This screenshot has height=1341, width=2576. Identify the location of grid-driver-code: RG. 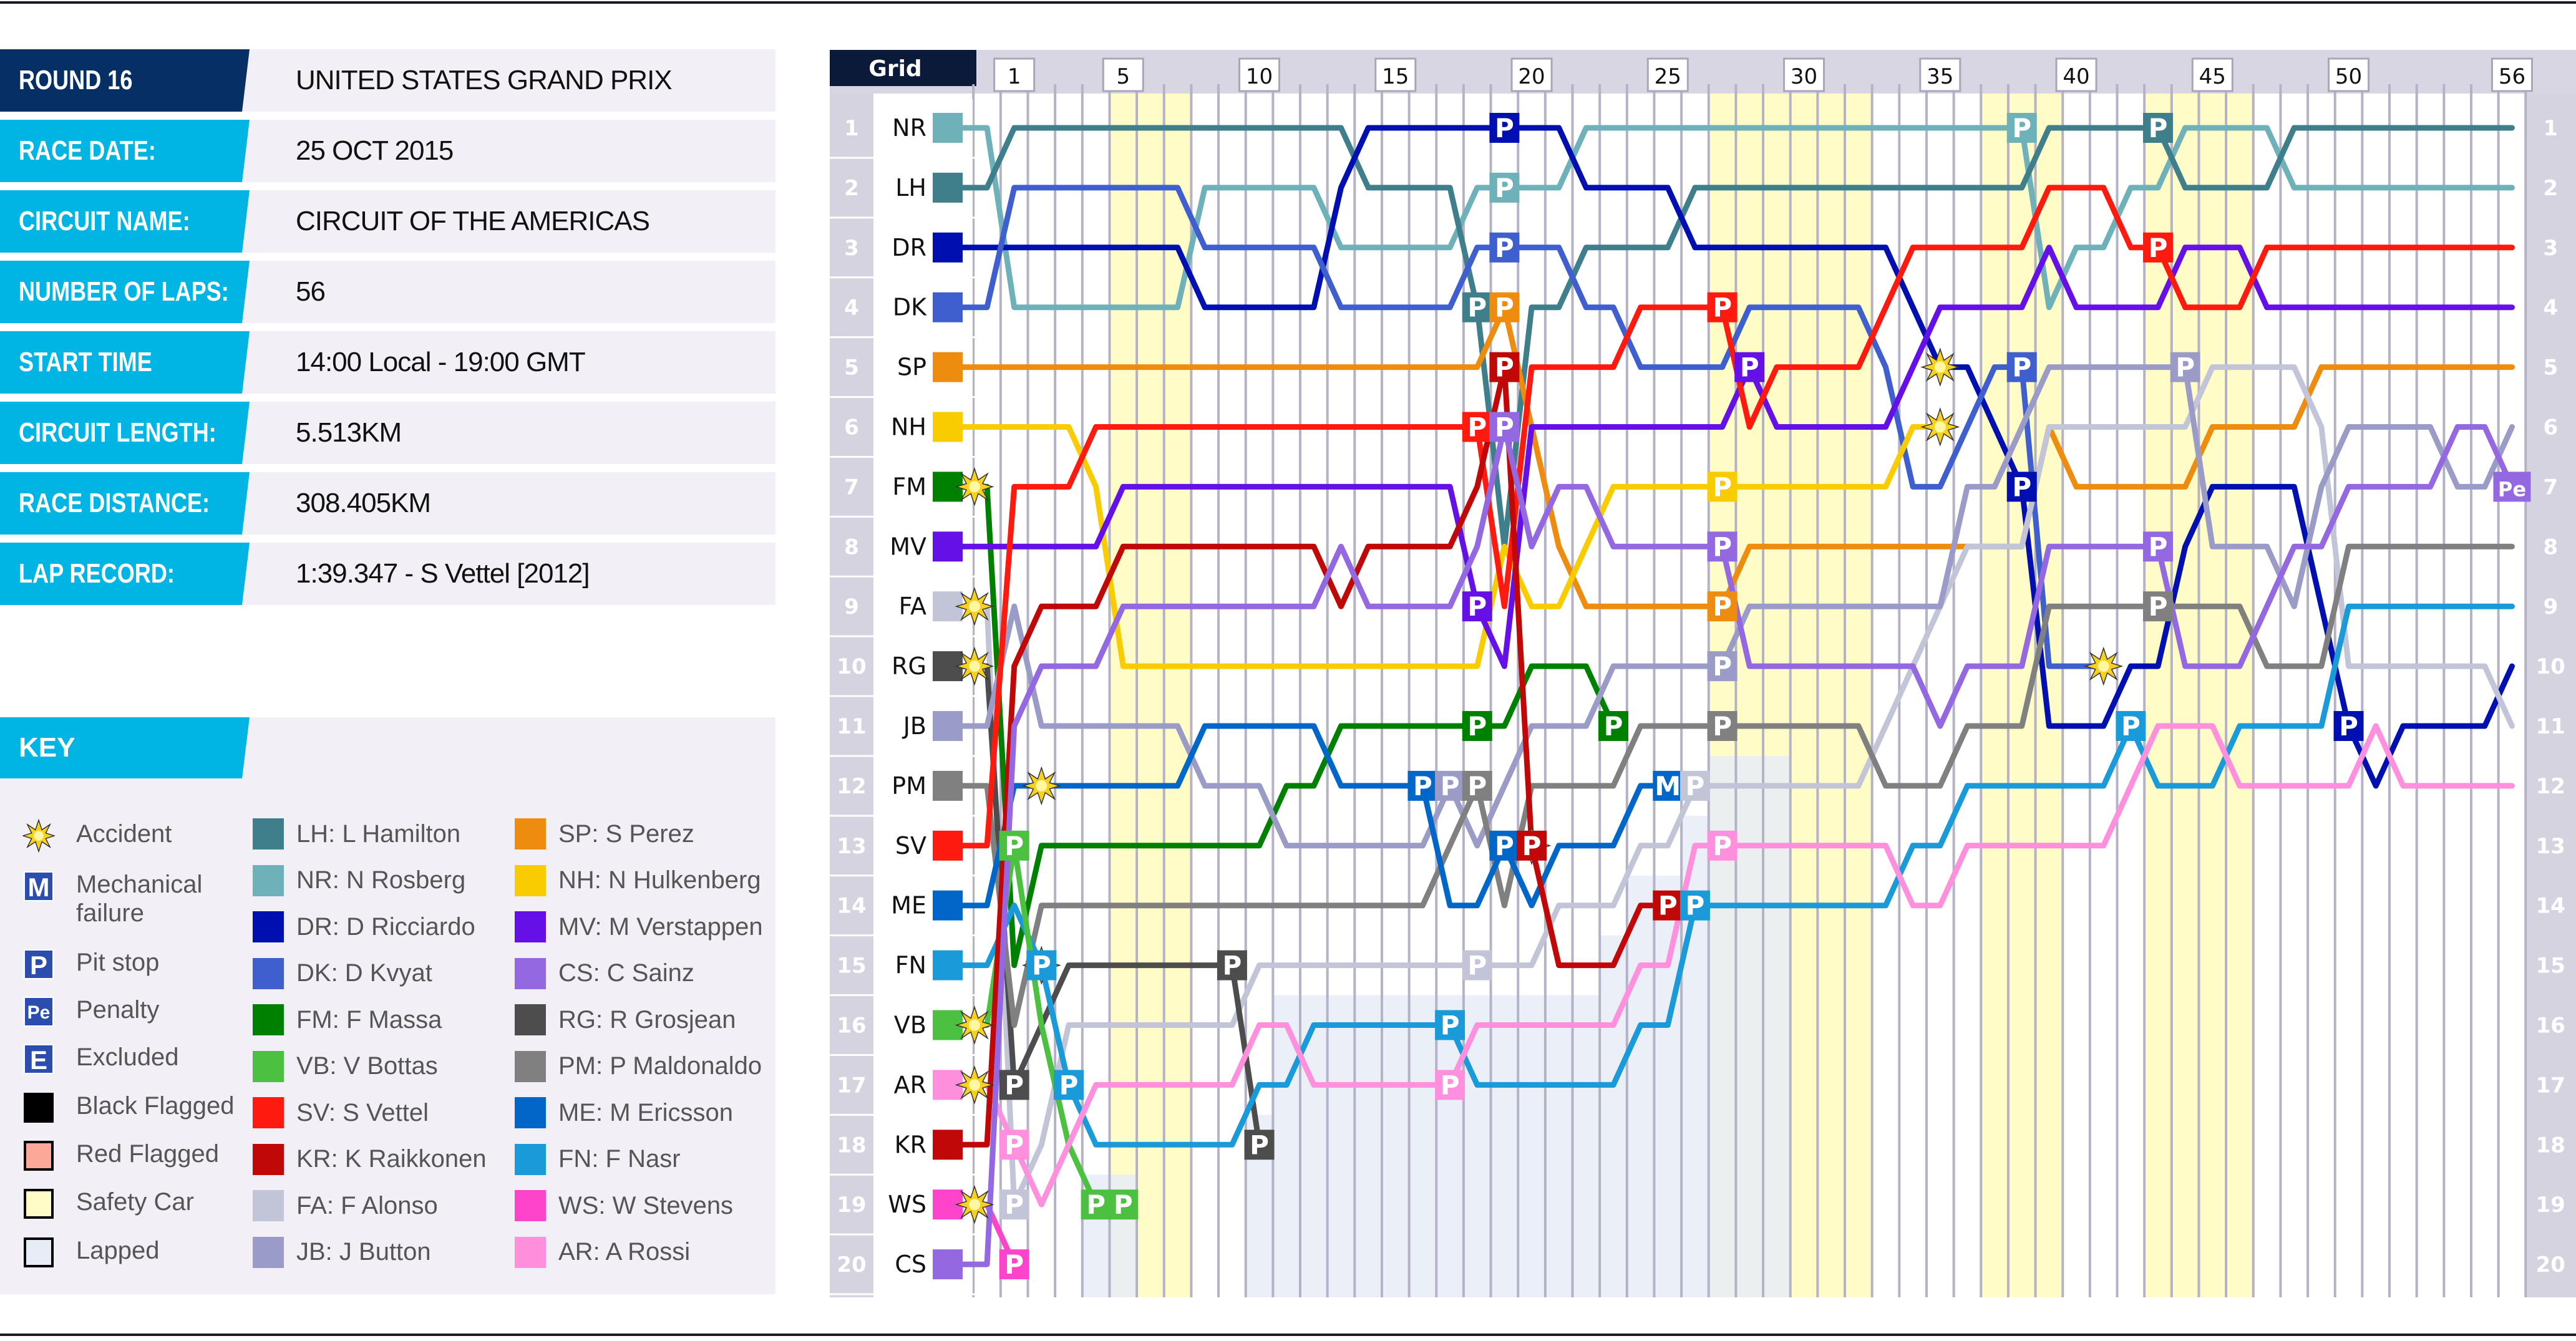
(909, 666).